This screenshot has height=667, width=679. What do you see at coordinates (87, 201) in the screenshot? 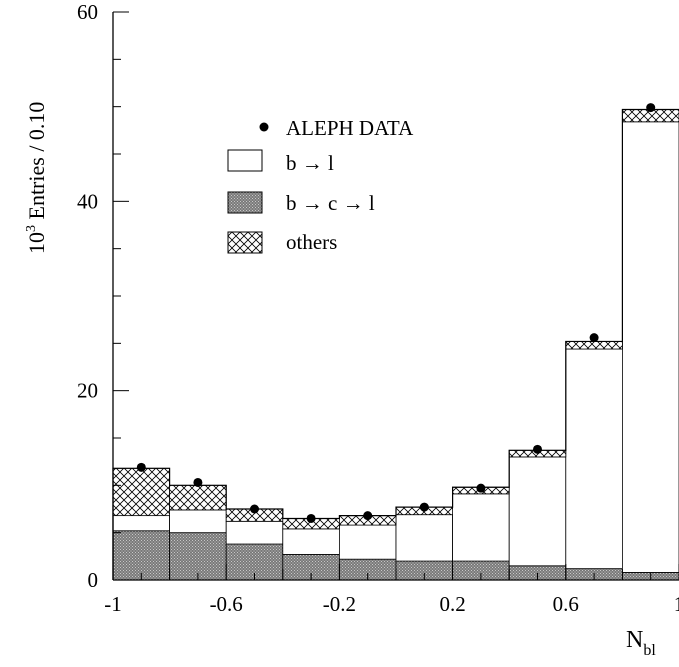
I see `y-tick-label-2: 40` at bounding box center [87, 201].